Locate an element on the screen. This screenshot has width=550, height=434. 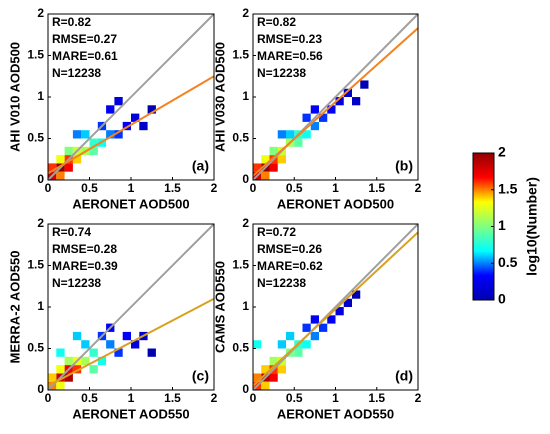
y-axis-label: MERRA-2 AOD550 is located at coordinates (14, 307).